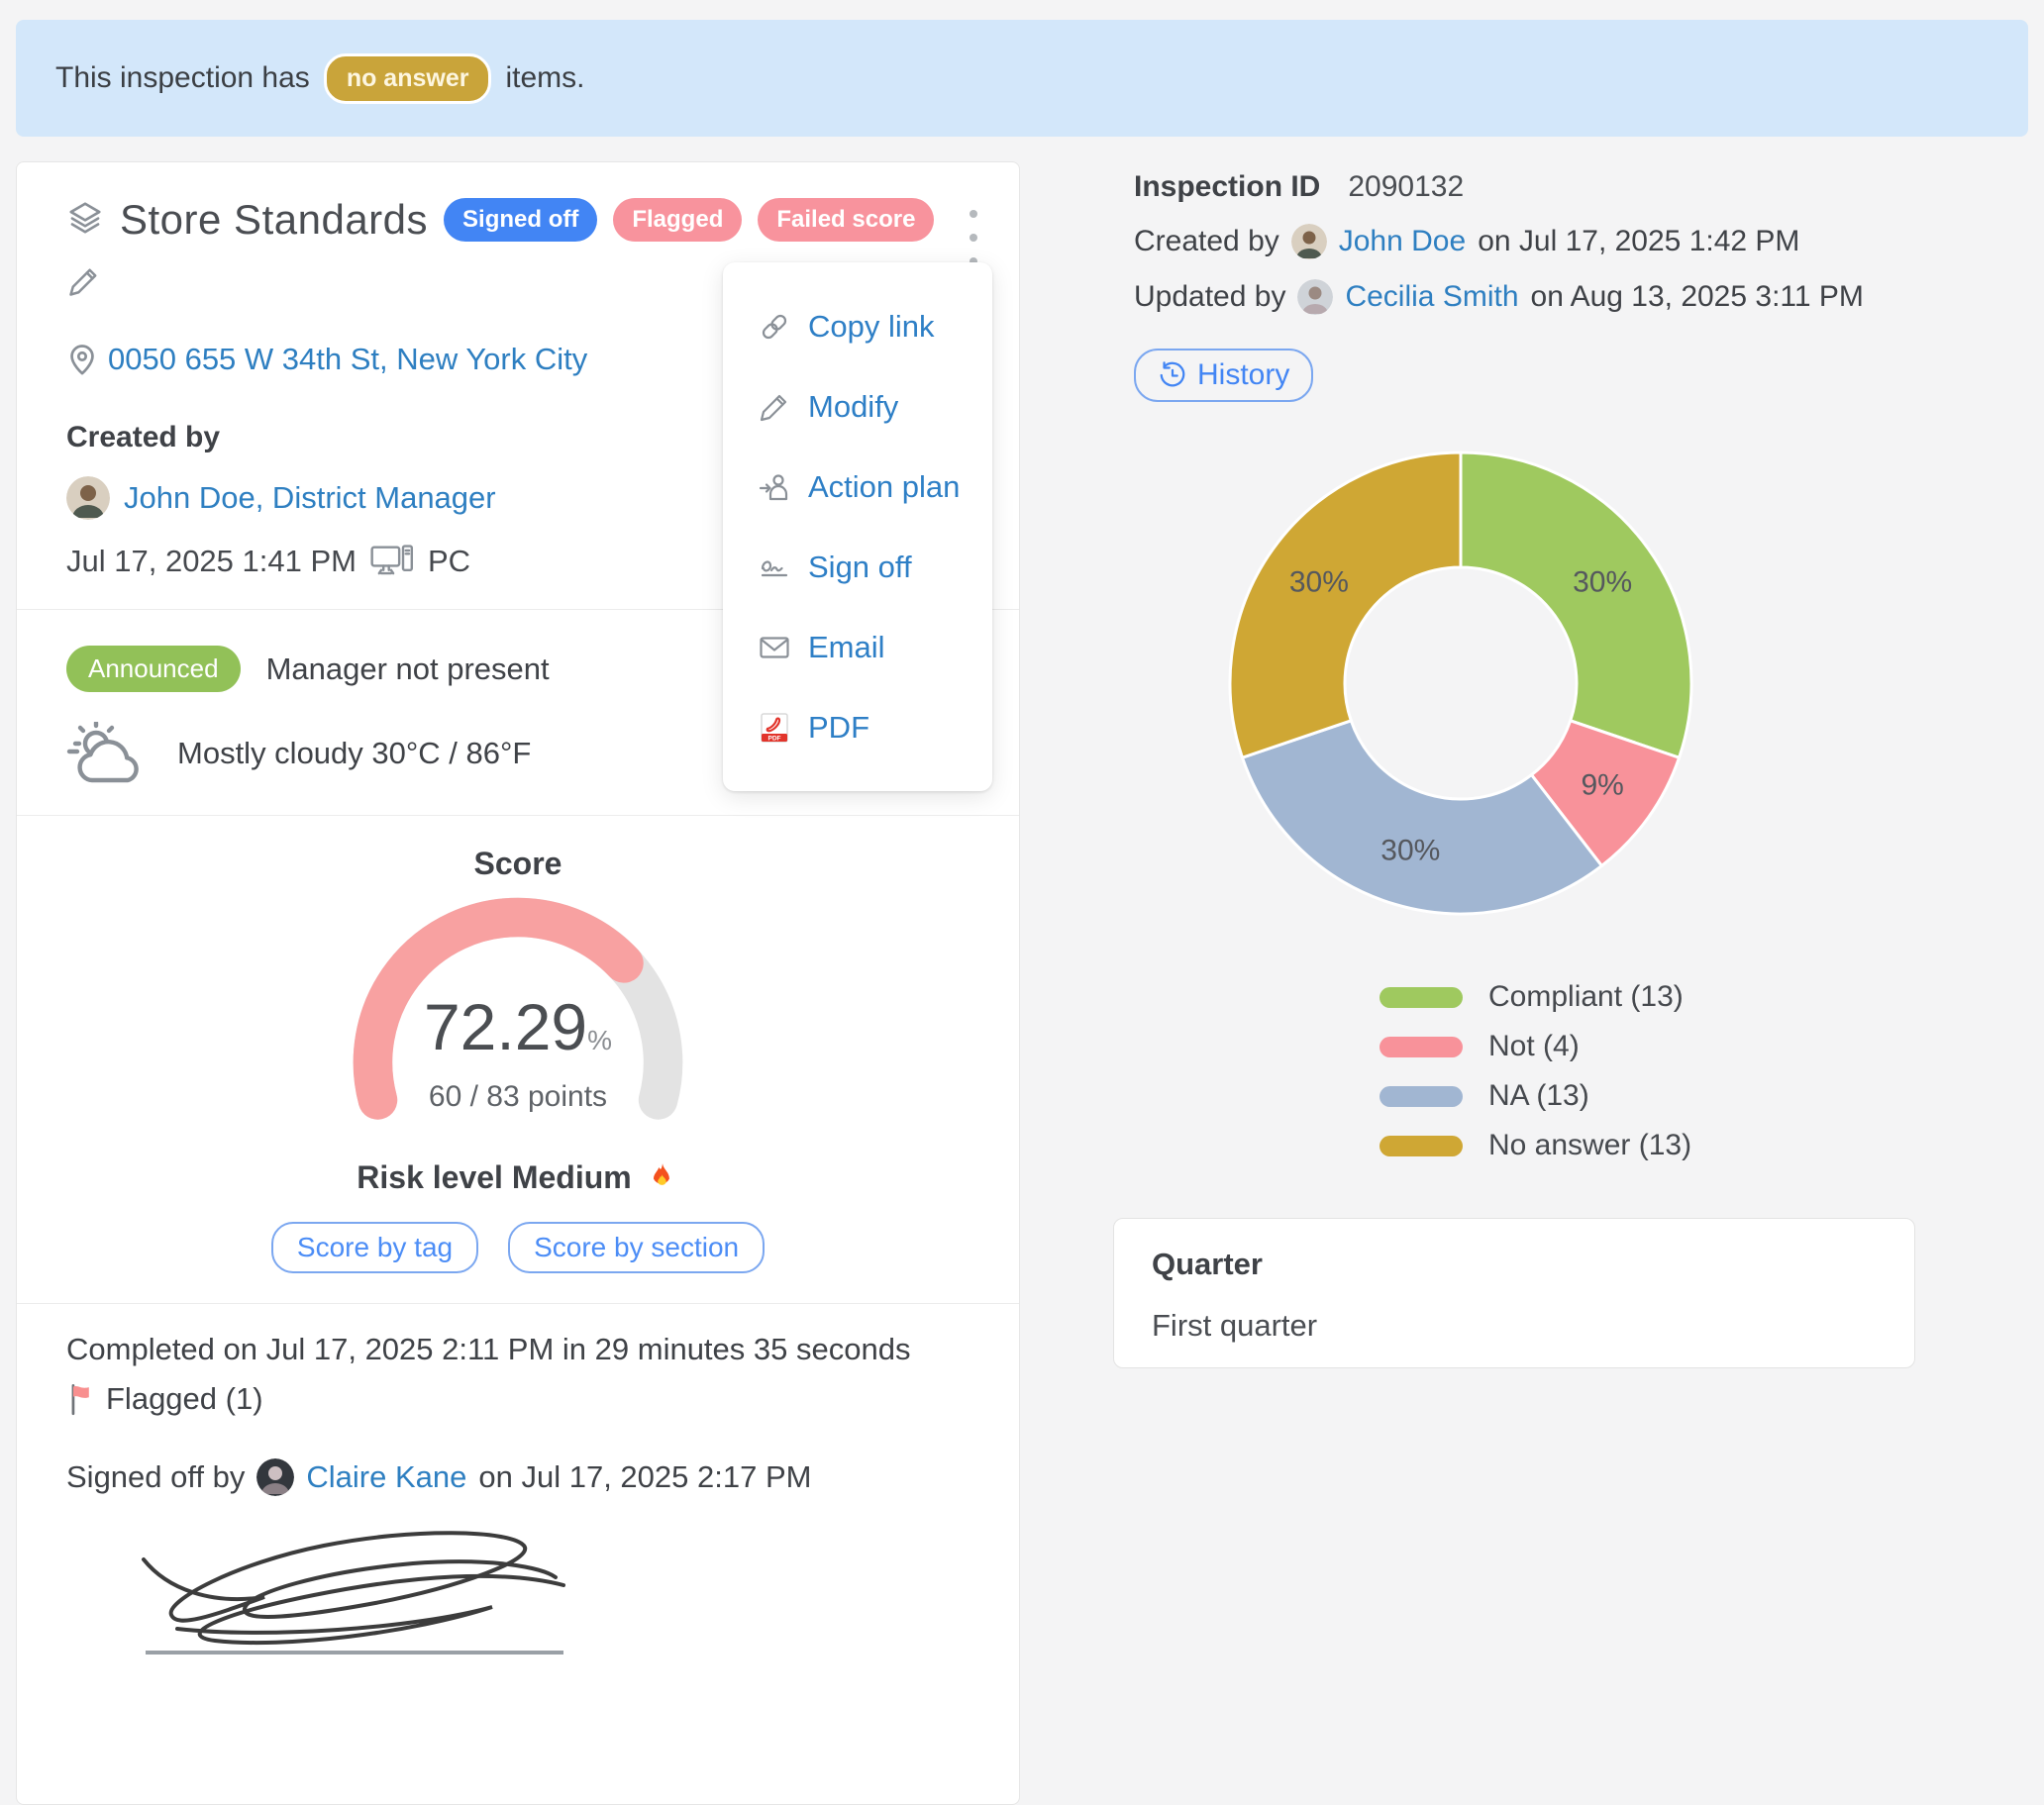 The image size is (2044, 1805). Describe the element at coordinates (774, 727) in the screenshot. I see `pdf-icon: PDF` at that location.